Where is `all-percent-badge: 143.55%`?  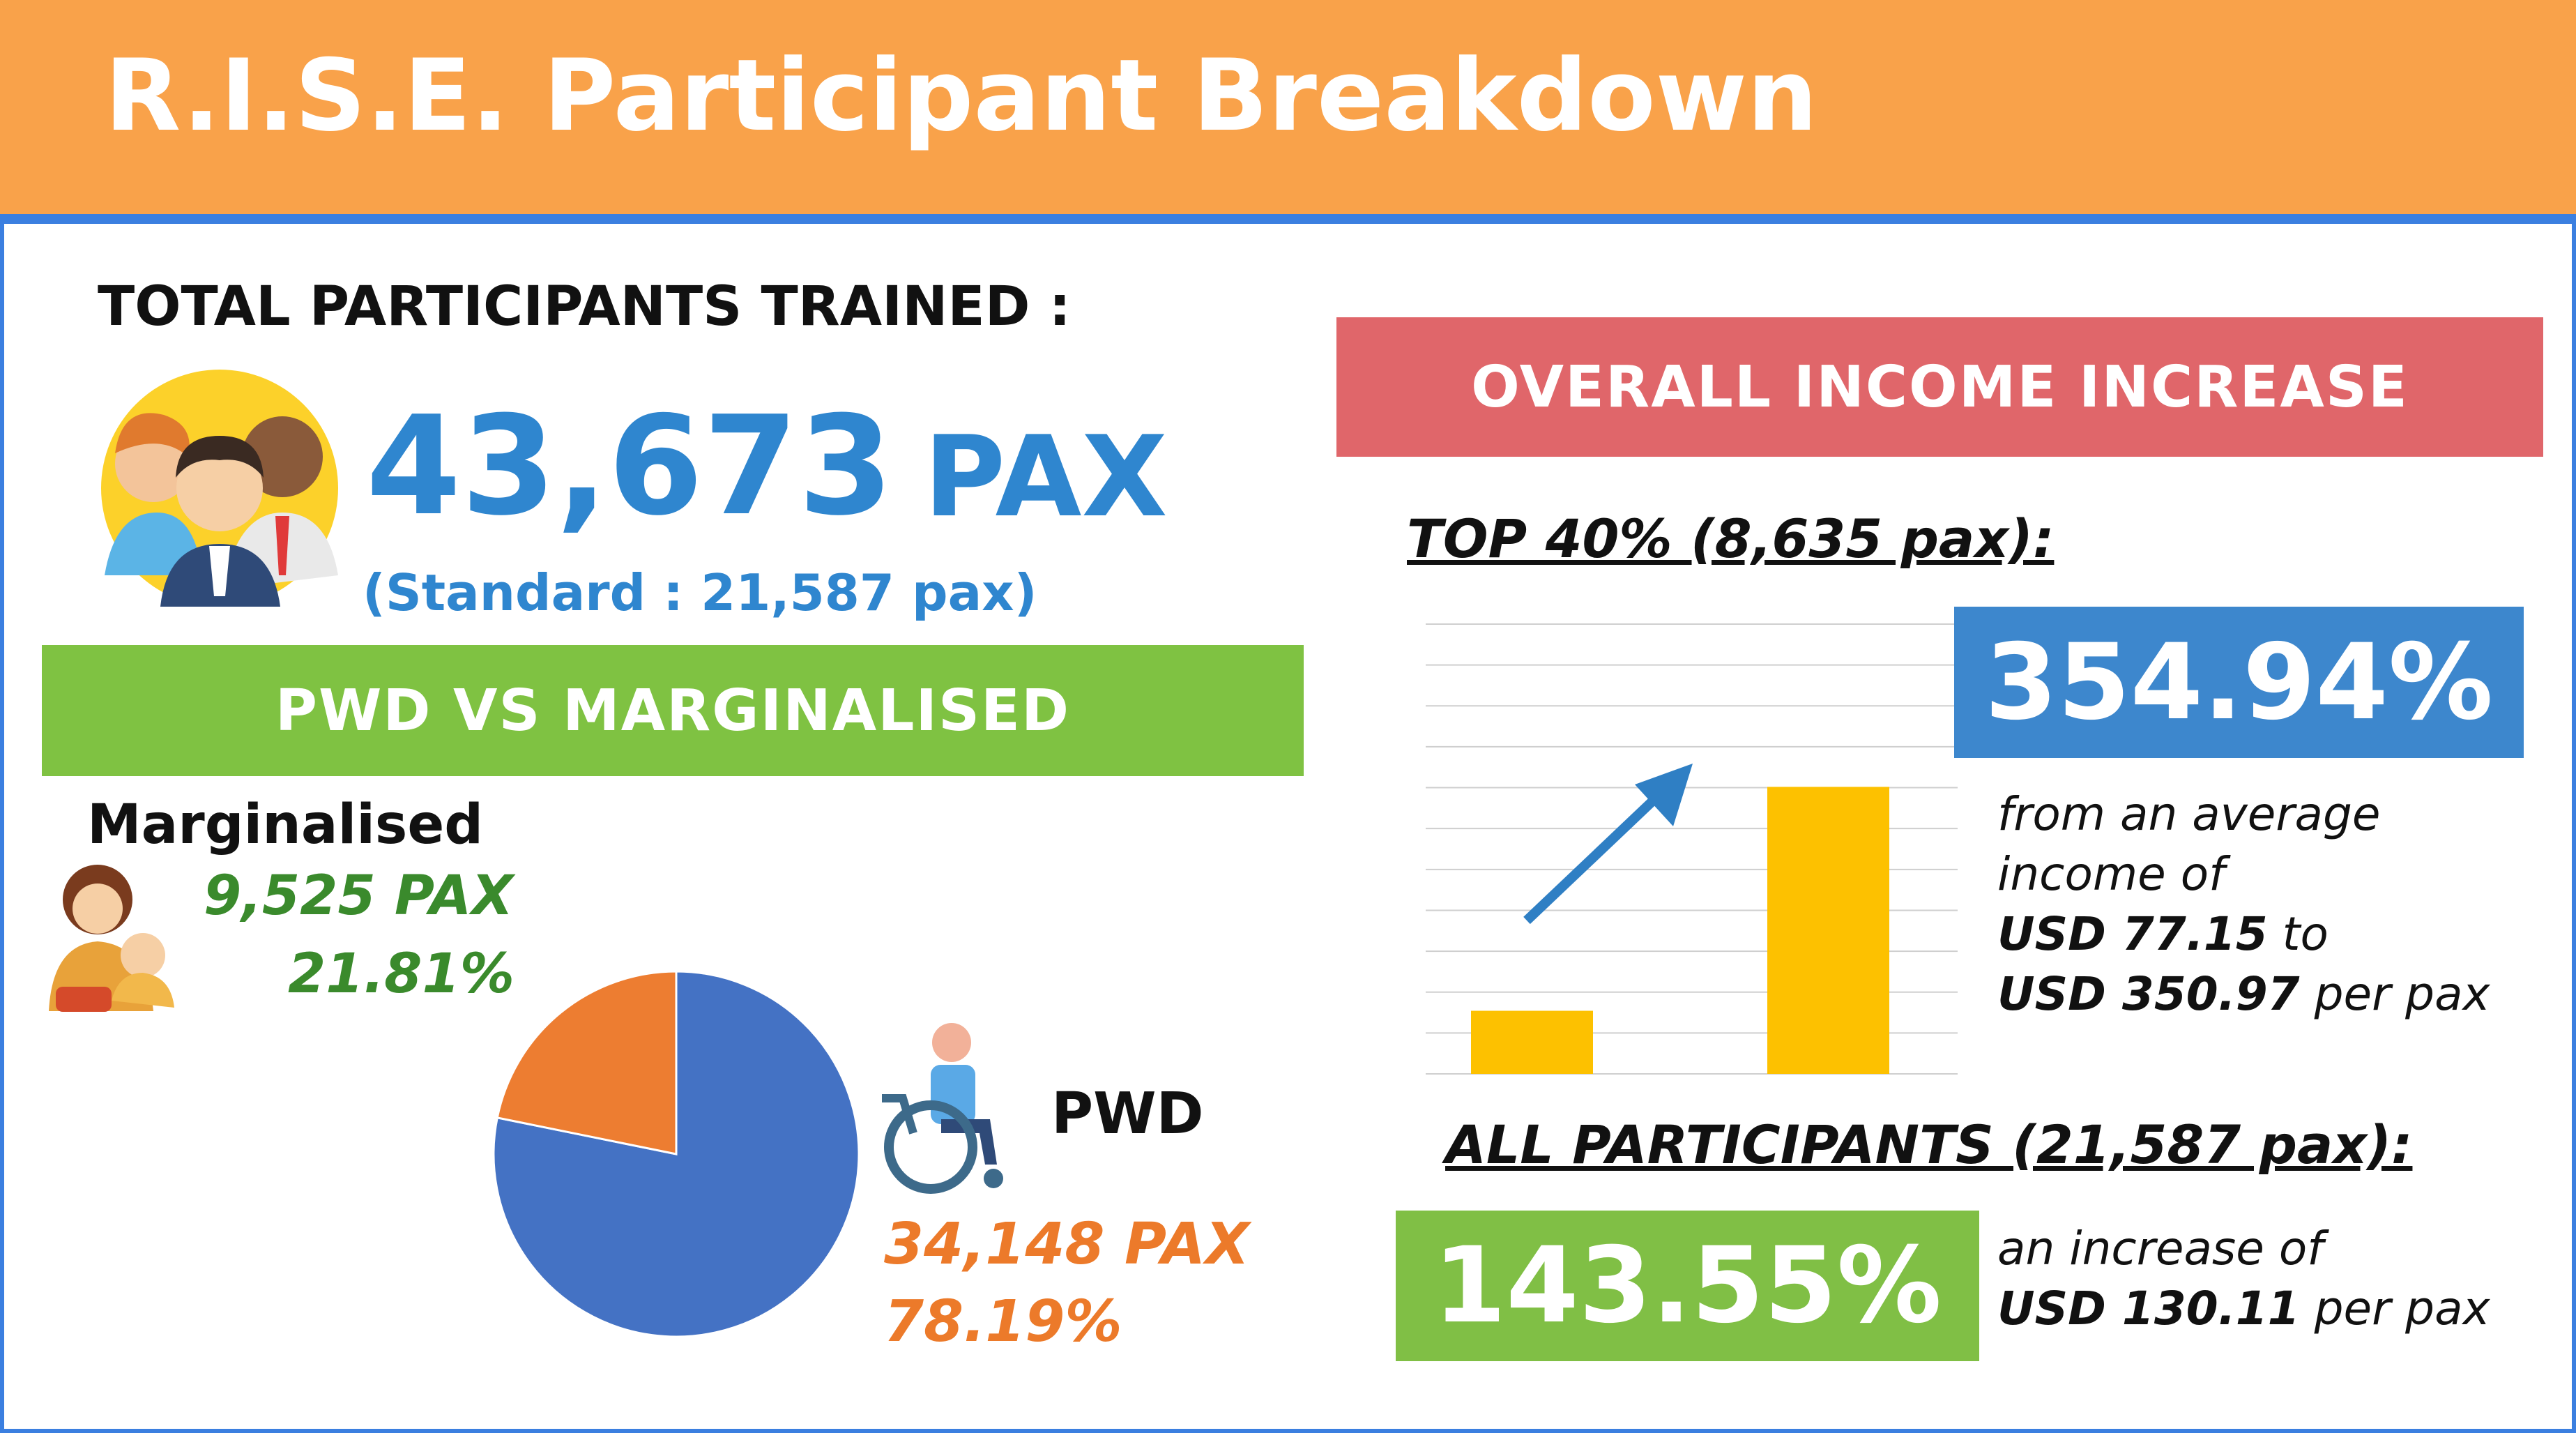 all-percent-badge: 143.55% is located at coordinates (1688, 1286).